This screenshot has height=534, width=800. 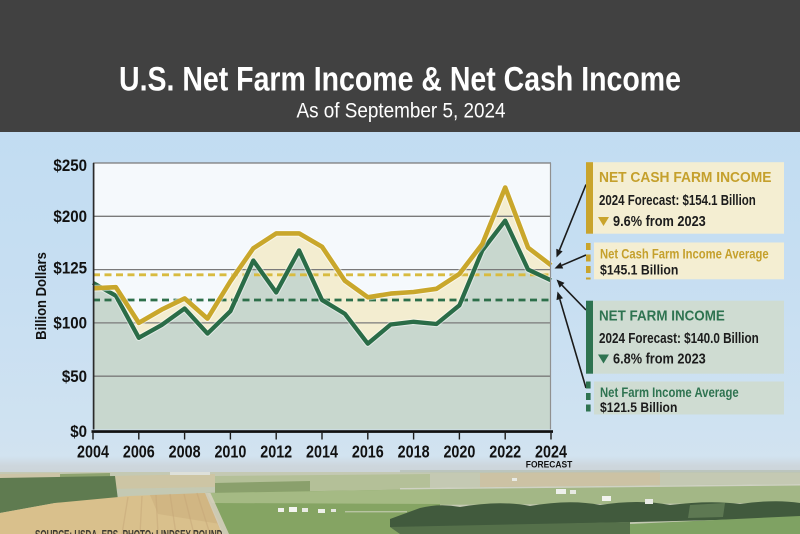 What do you see at coordinates (505, 452) in the screenshot?
I see `svg-text: 2022` at bounding box center [505, 452].